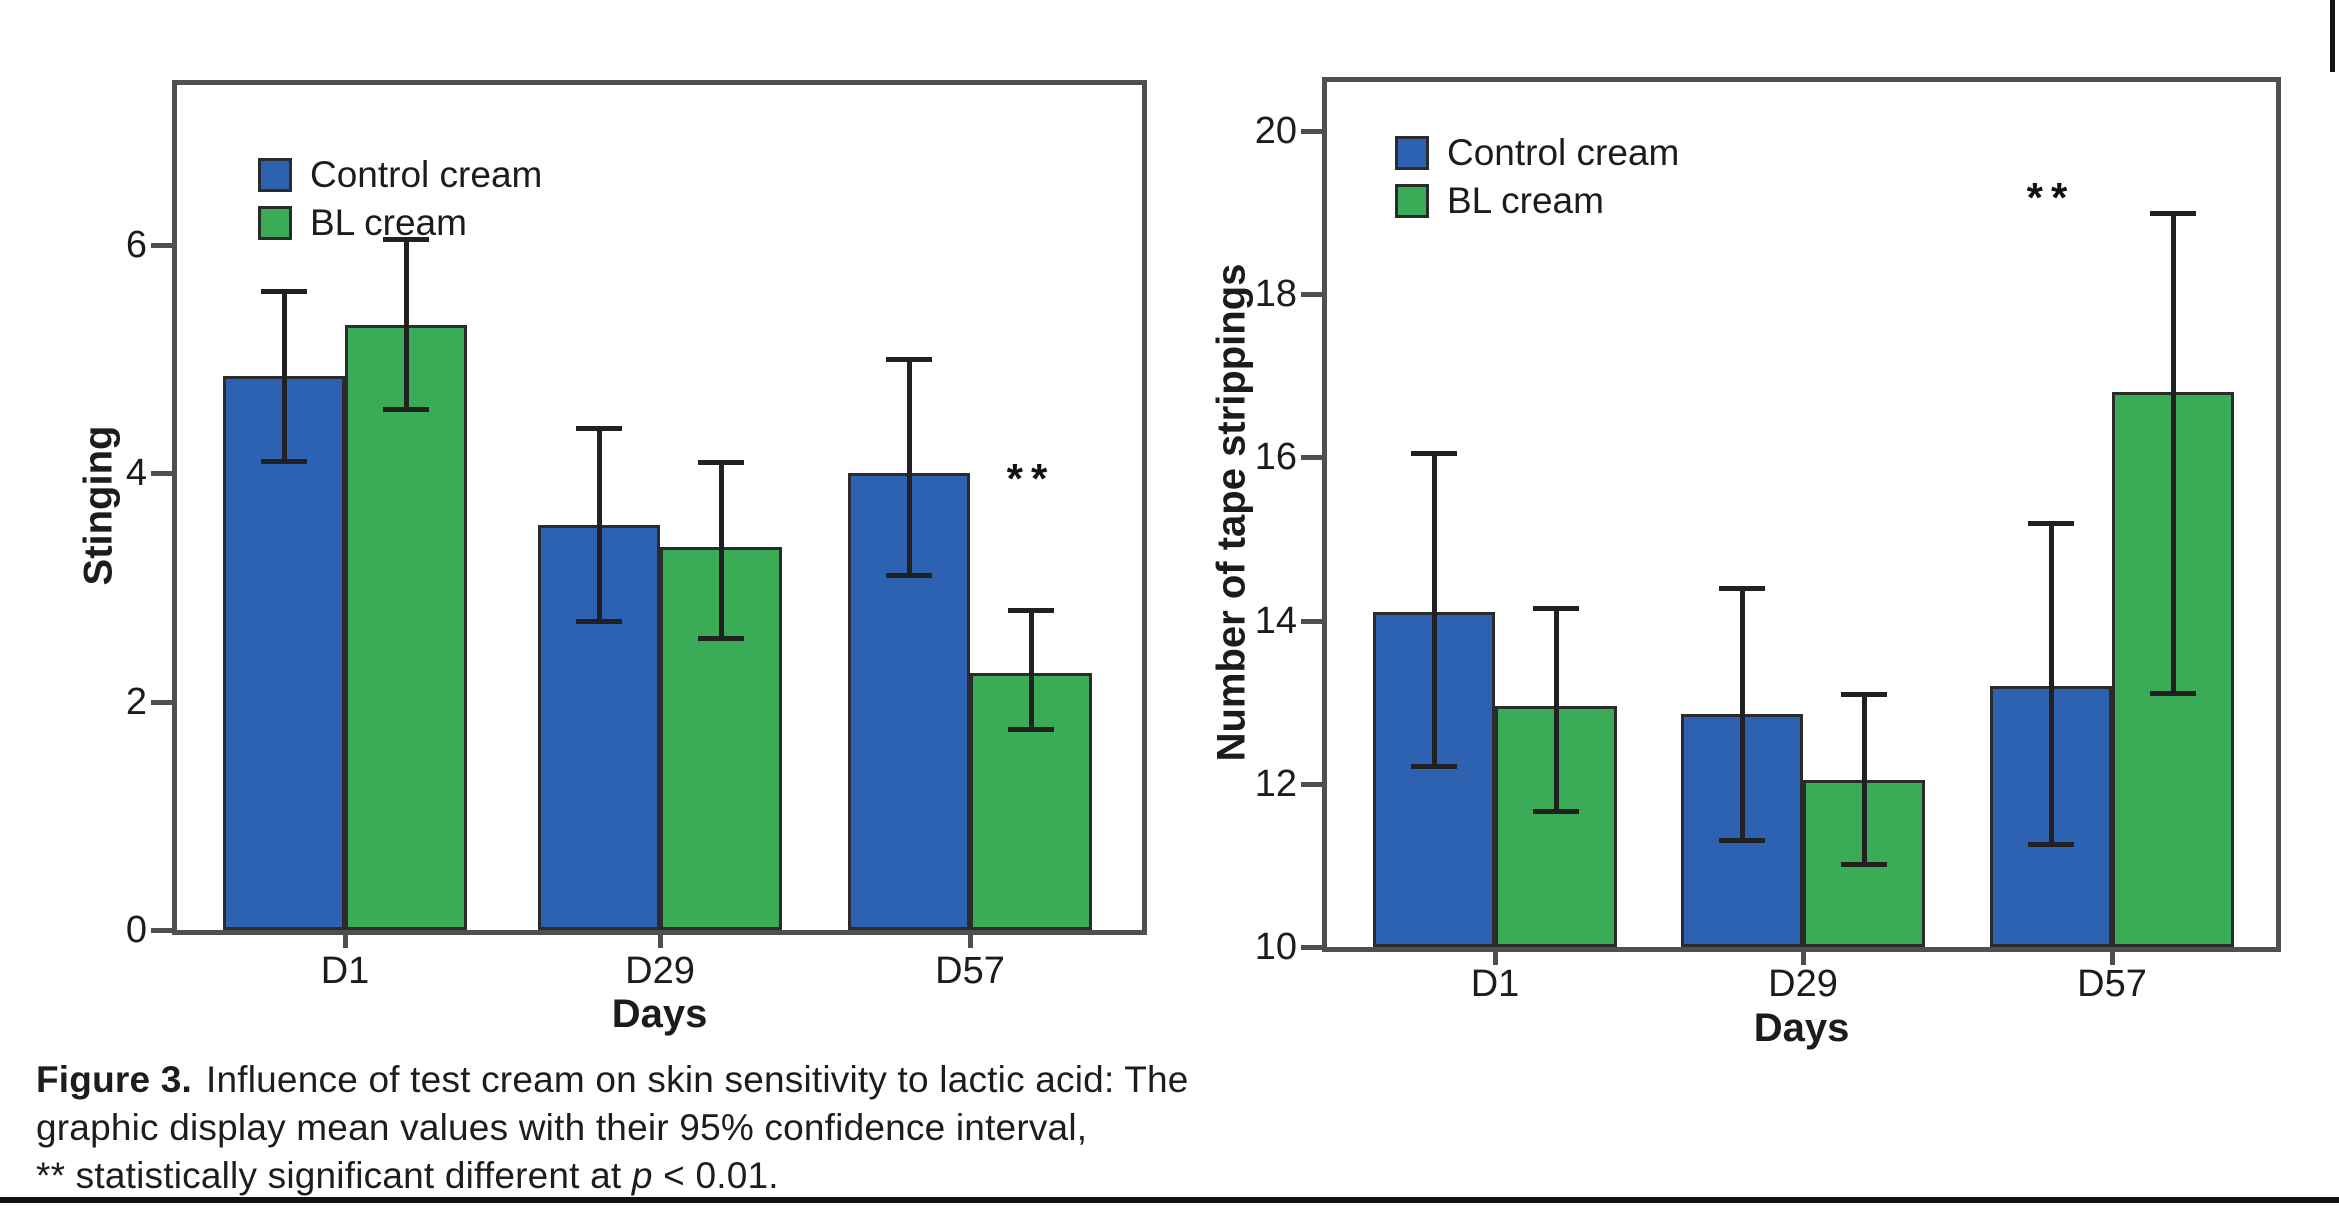 The width and height of the screenshot is (2339, 1208). I want to click on y-tick-label: 4, so click(136, 473).